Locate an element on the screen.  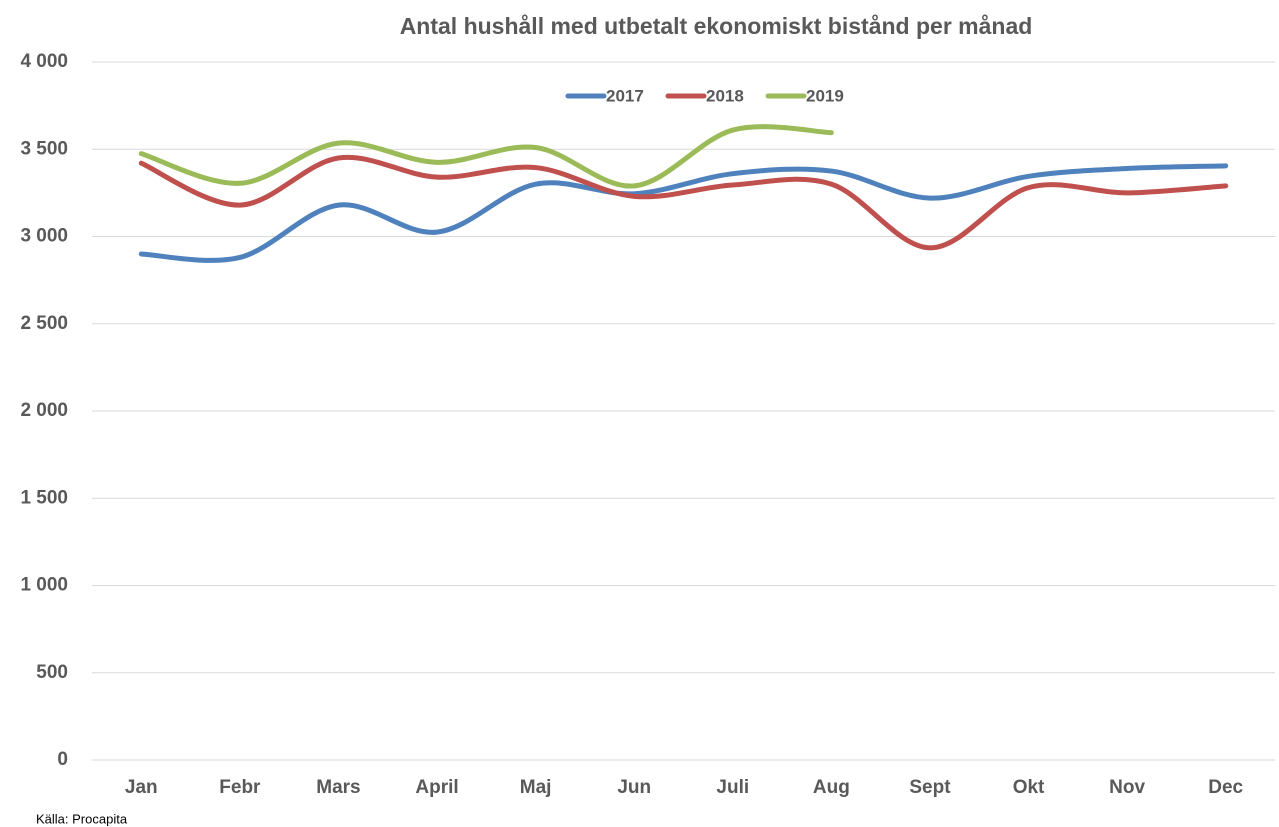
x-tick-label: Aug is located at coordinates (831, 787).